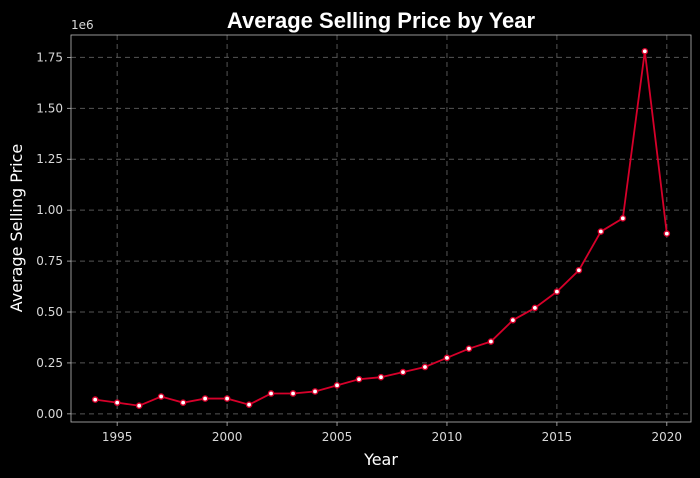  Describe the element at coordinates (227, 437) in the screenshot. I see `x-tick-label: 2000` at that location.